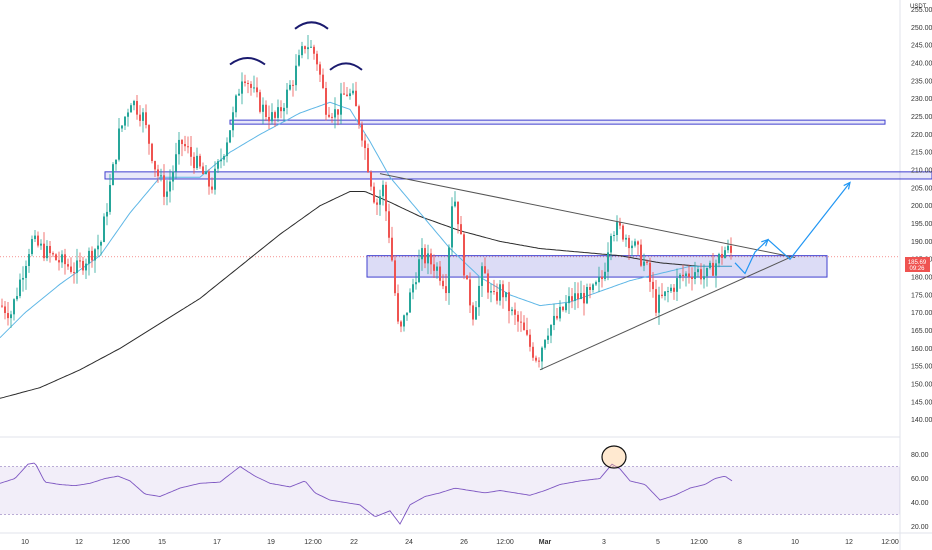 The height and width of the screenshot is (550, 932). What do you see at coordinates (921, 117) in the screenshot?
I see `price-tick-label: 225.00` at bounding box center [921, 117].